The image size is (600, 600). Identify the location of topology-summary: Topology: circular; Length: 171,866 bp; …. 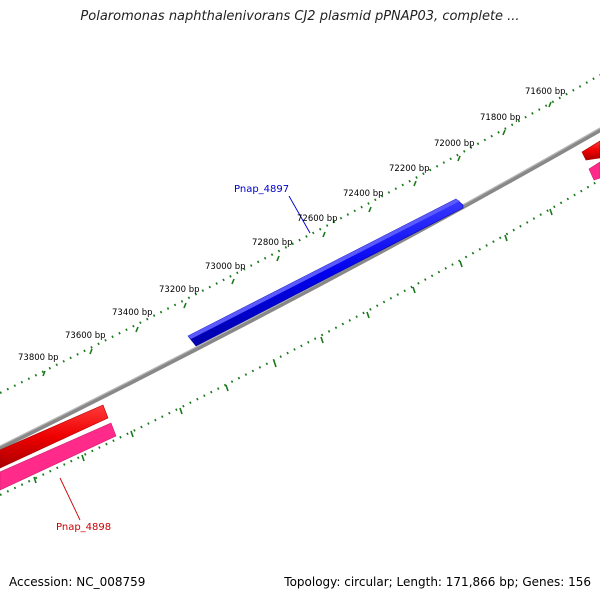
(437, 582).